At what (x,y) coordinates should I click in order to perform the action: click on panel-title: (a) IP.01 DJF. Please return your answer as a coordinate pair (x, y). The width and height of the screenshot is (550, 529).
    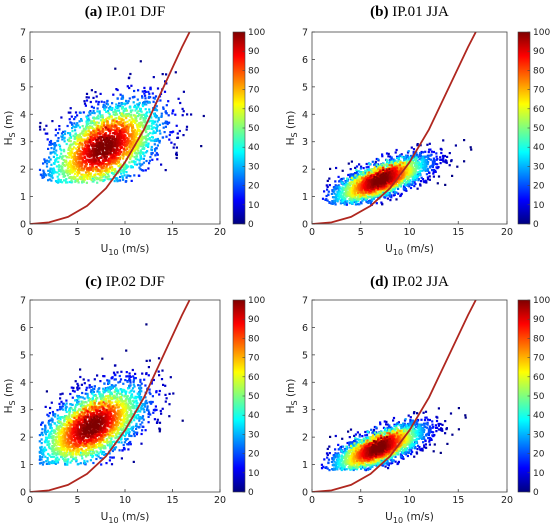
    Looking at the image, I should click on (125, 12).